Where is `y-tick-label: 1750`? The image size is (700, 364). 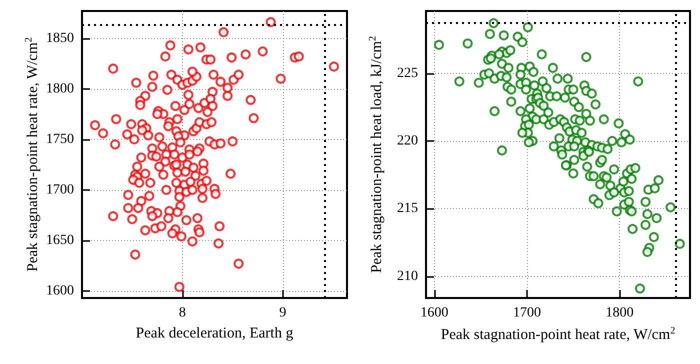 y-tick-label: 1750 is located at coordinates (60, 139).